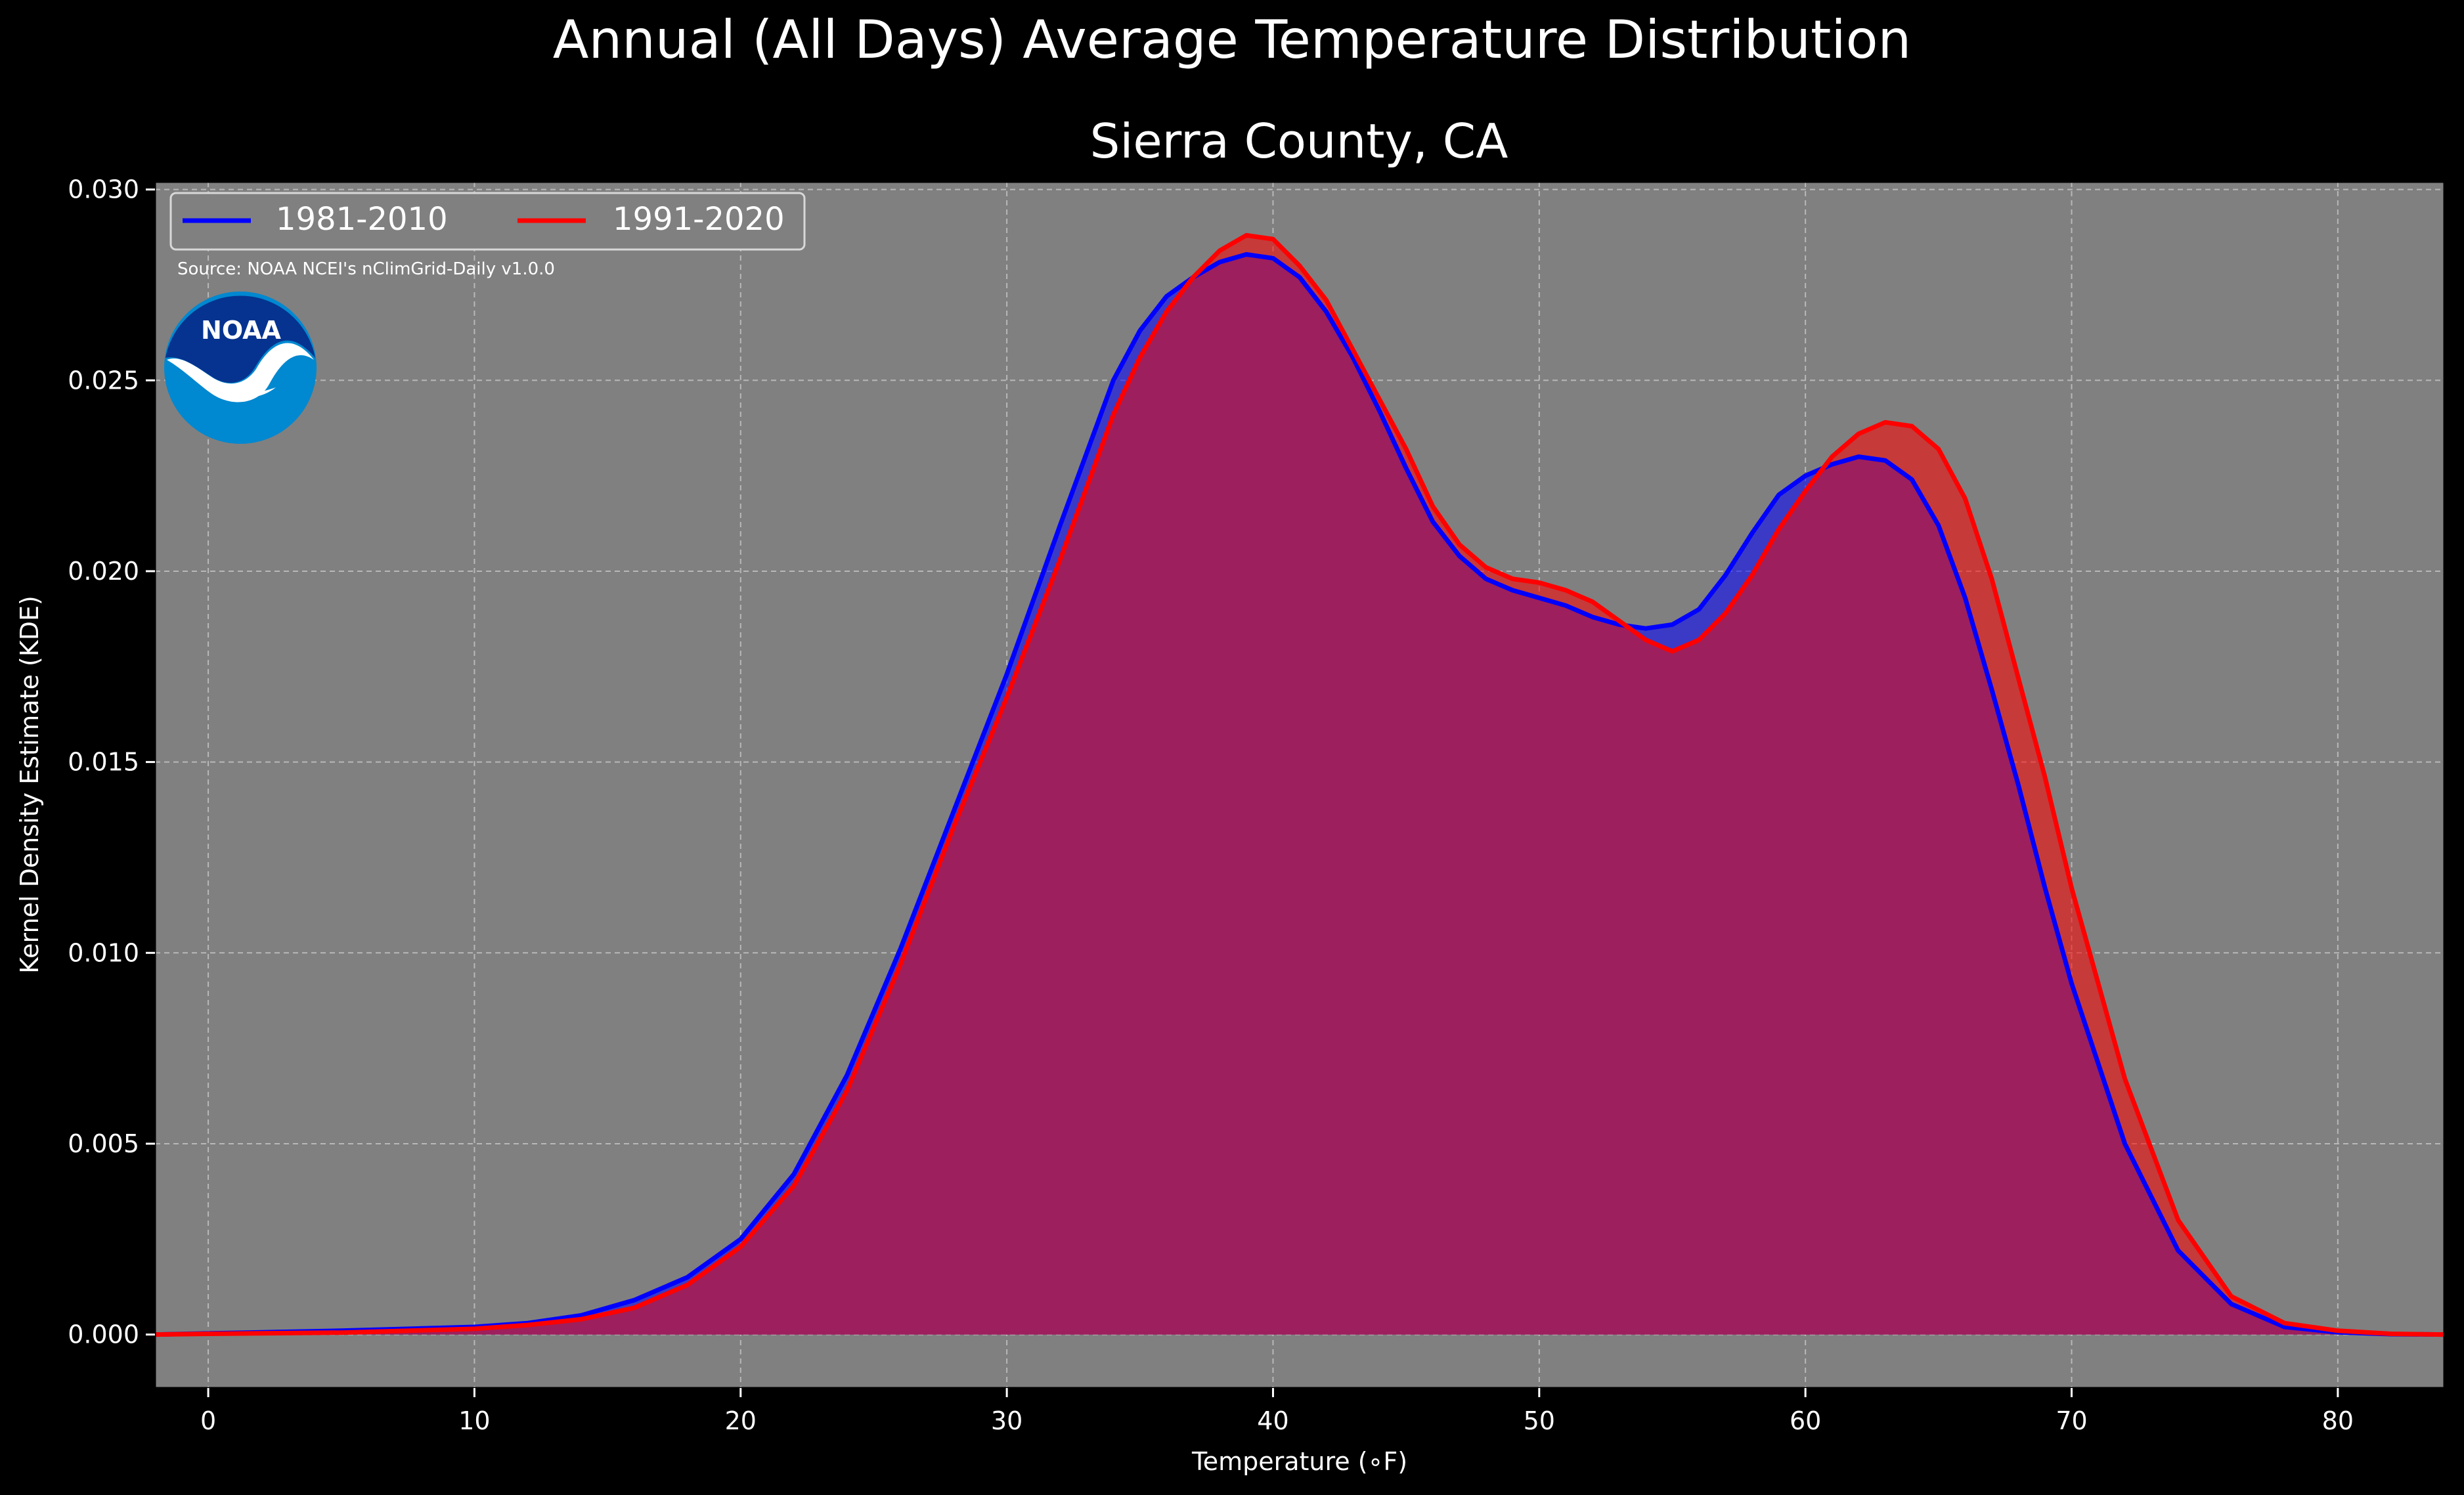  What do you see at coordinates (741, 1420) in the screenshot?
I see `x-tick-label: 20` at bounding box center [741, 1420].